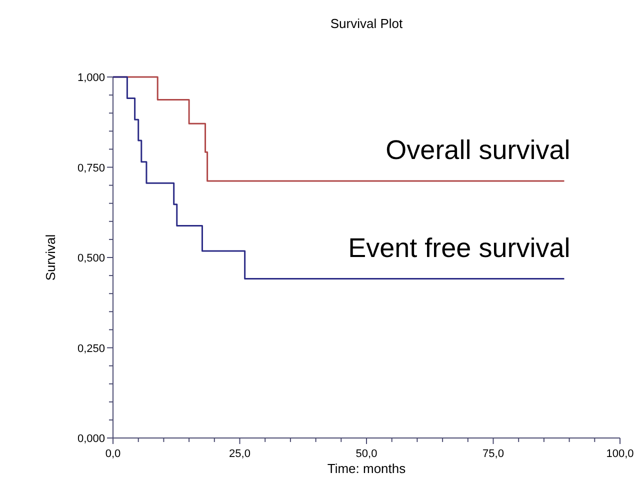 The width and height of the screenshot is (638, 487). What do you see at coordinates (620, 454) in the screenshot?
I see `x-tick-label: 100,0` at bounding box center [620, 454].